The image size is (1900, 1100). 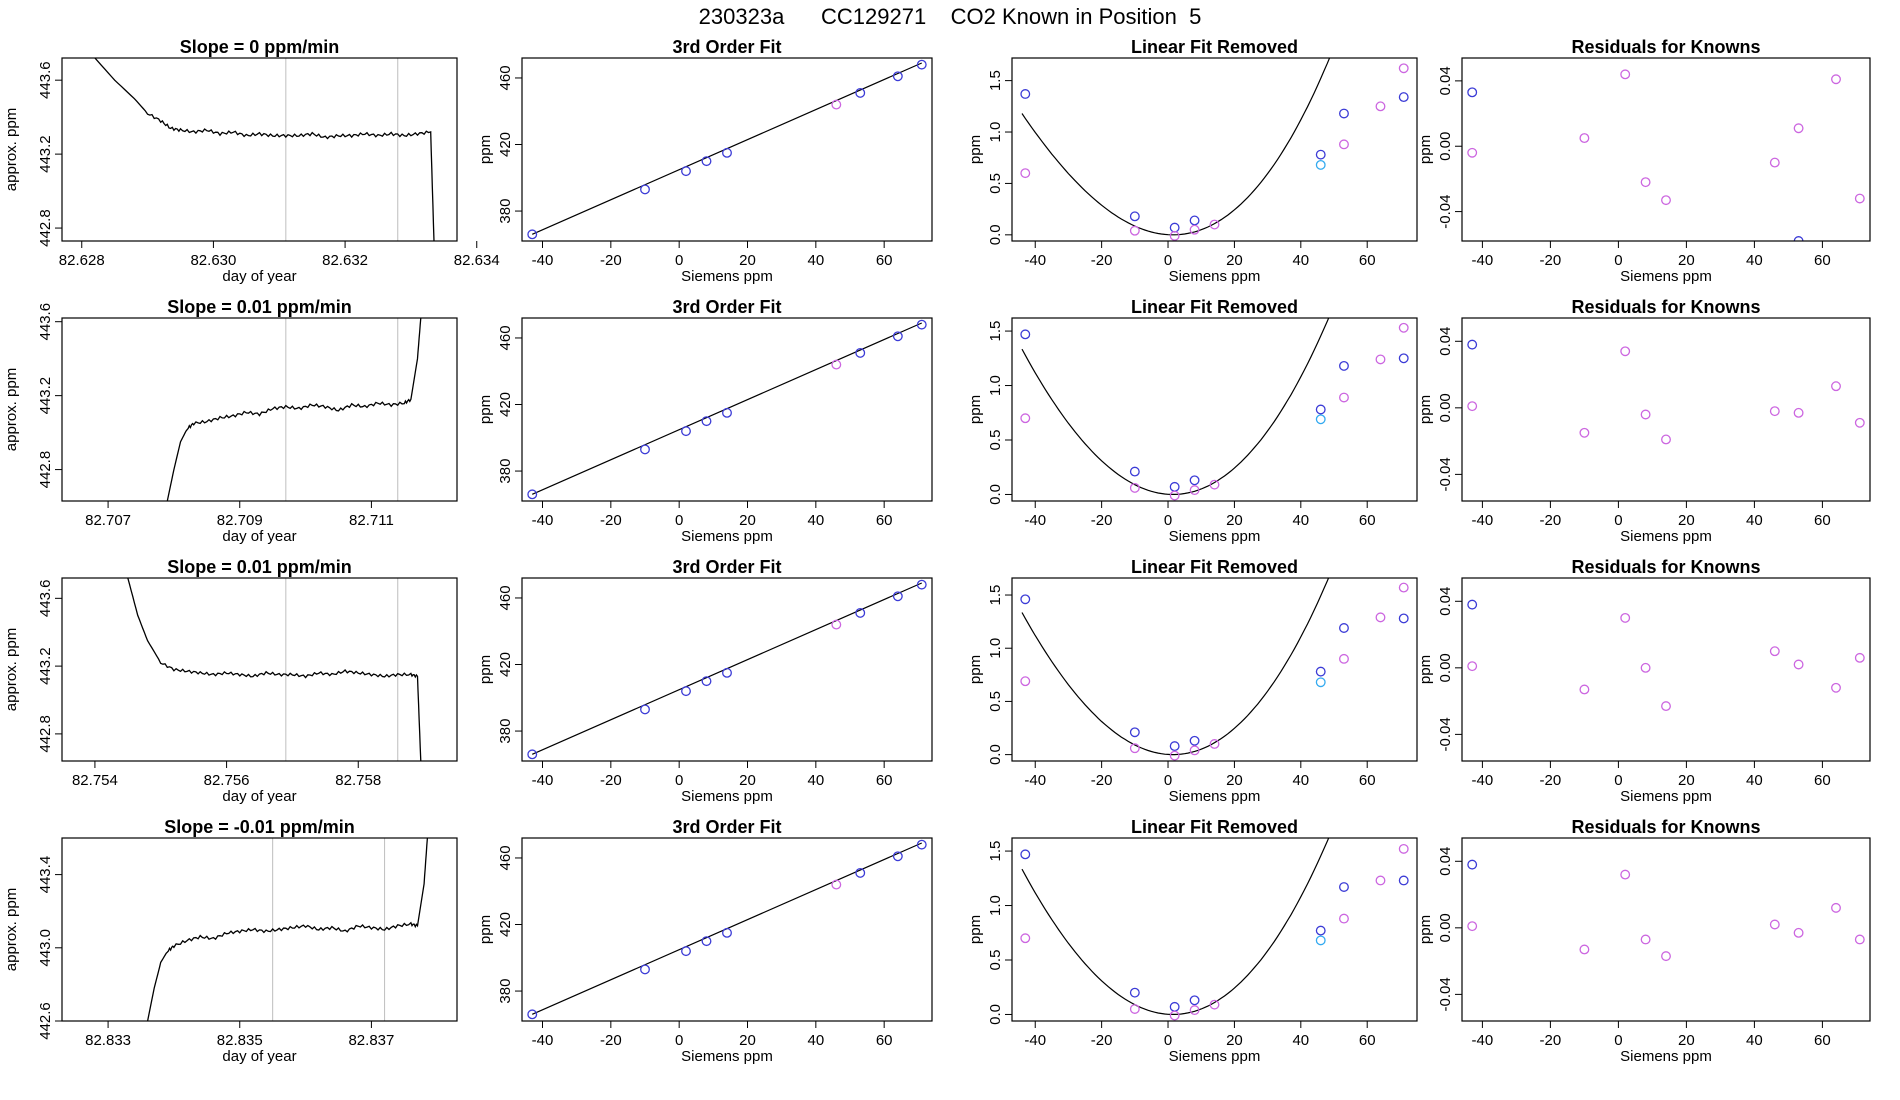 I want to click on y-tick-label: 380, so click(x=505, y=471).